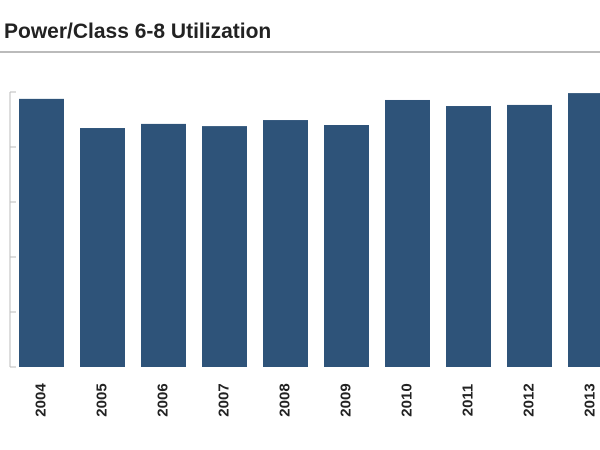 This screenshot has height=450, width=600. Describe the element at coordinates (284, 399) in the screenshot. I see `x-tick-label: 2008` at that location.